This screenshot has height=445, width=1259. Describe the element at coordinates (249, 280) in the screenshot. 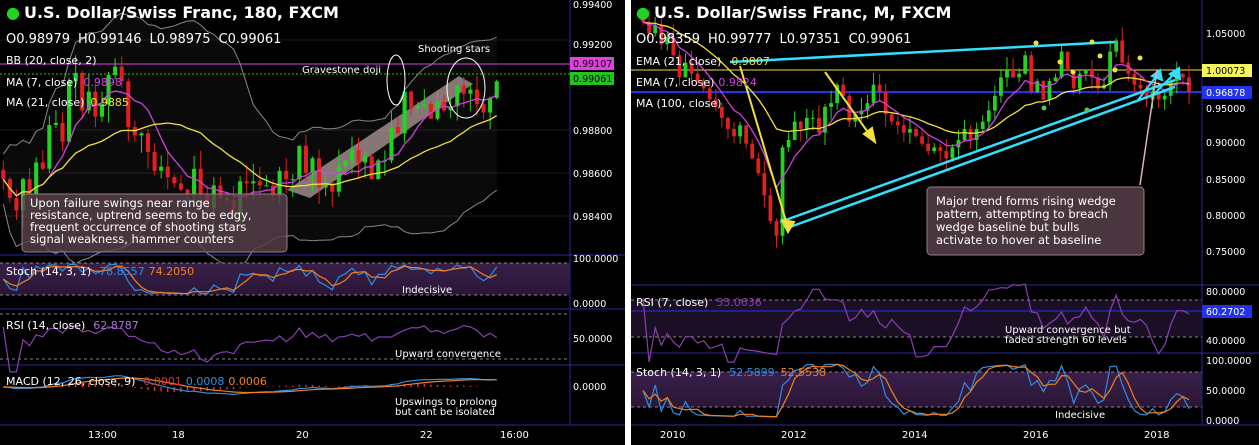

I see `left-stoch-d` at that location.